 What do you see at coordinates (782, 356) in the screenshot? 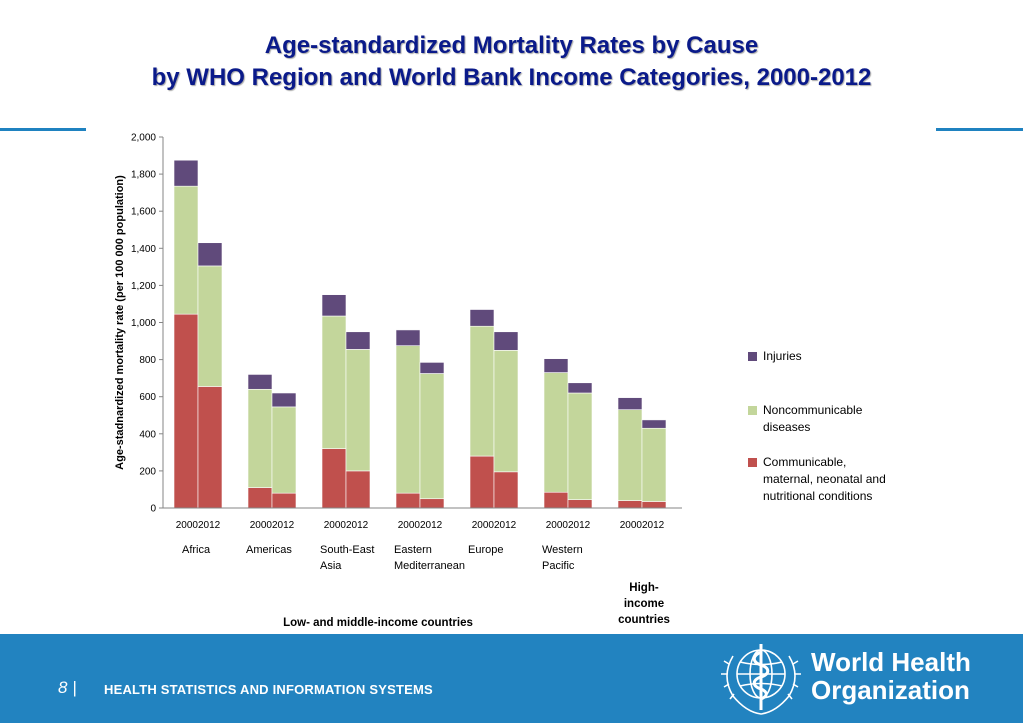
I see `legend-label-series-2: Injuries` at bounding box center [782, 356].